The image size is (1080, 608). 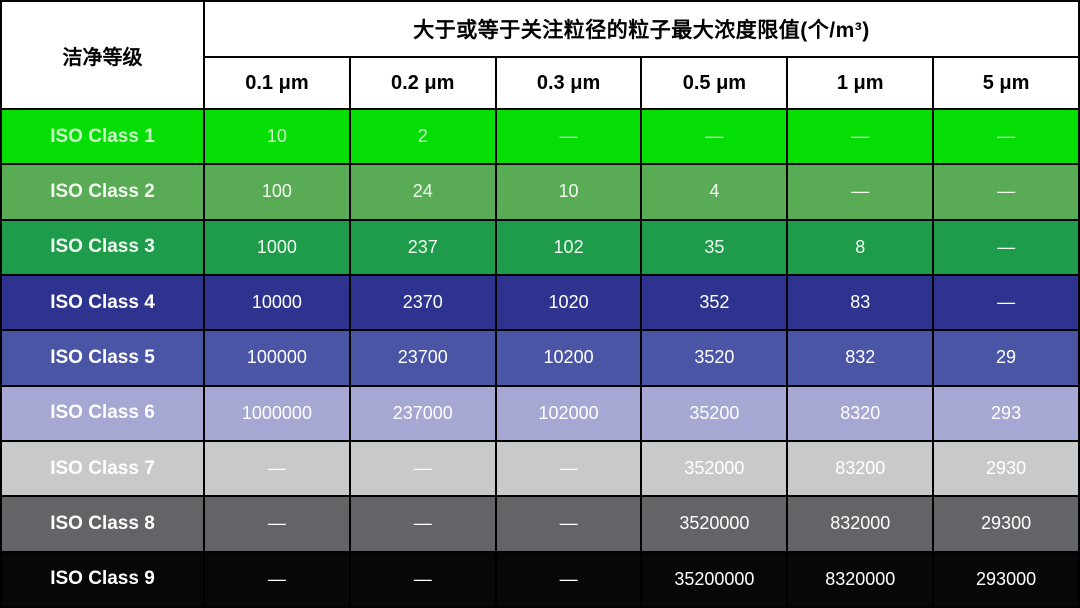 What do you see at coordinates (102, 192) in the screenshot?
I see `row-label: ISO Class 2` at bounding box center [102, 192].